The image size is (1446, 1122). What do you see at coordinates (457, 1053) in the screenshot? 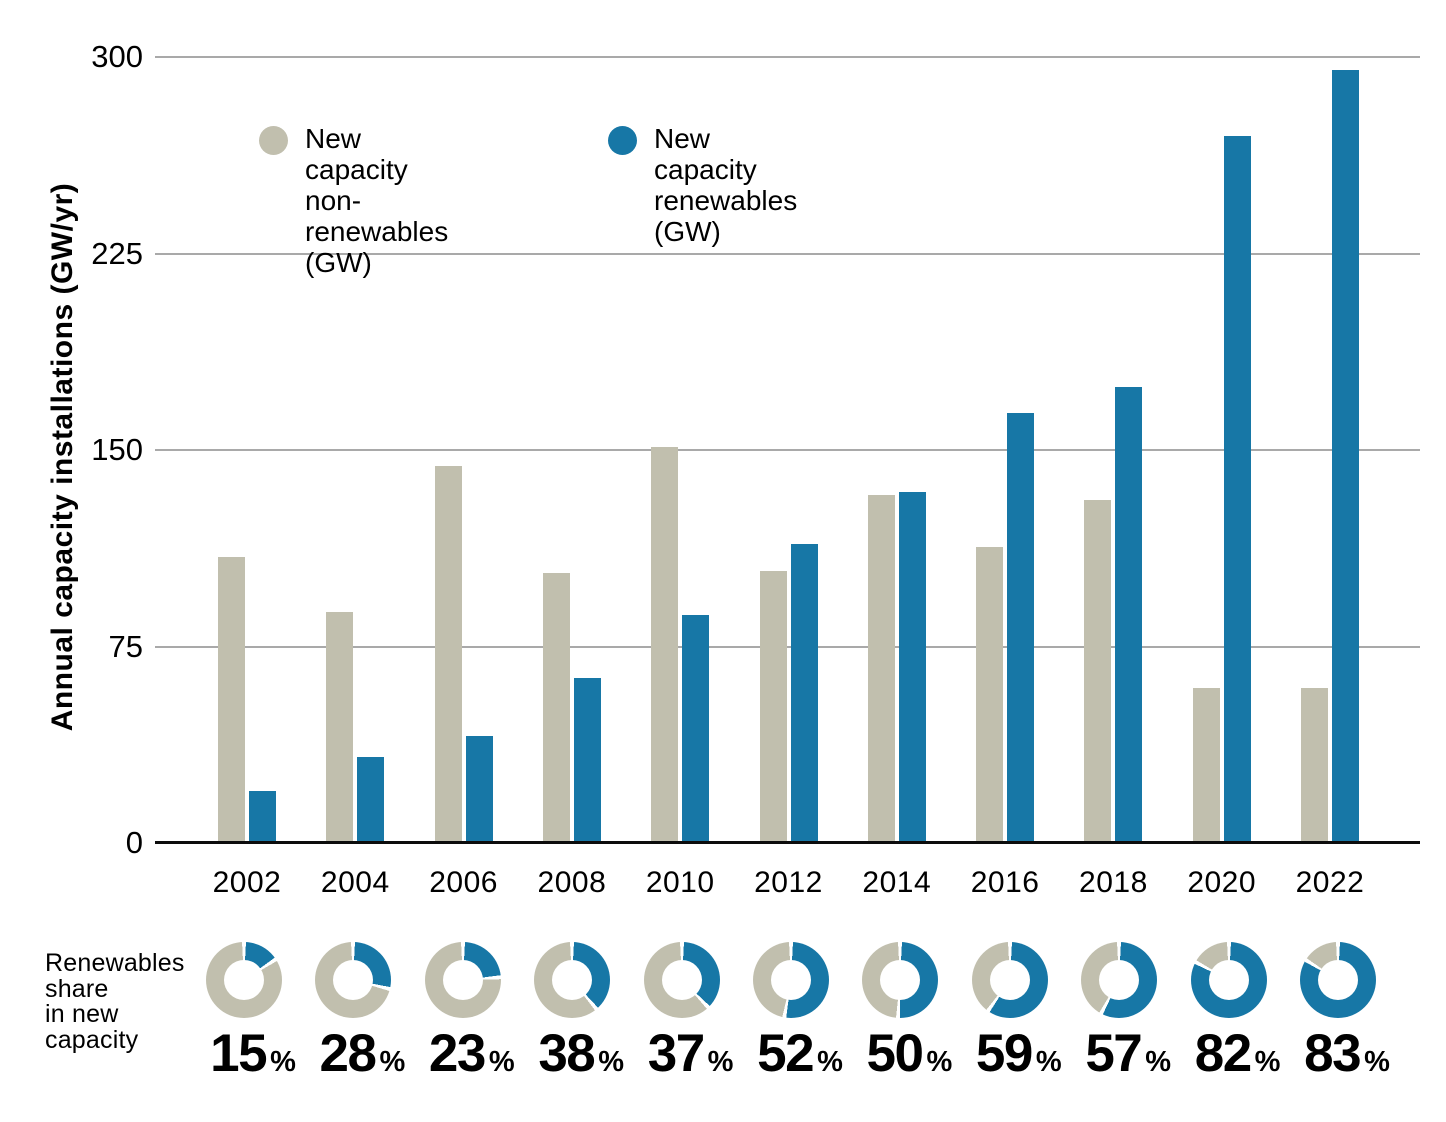
I see `share-percent-value: 23` at bounding box center [457, 1053].